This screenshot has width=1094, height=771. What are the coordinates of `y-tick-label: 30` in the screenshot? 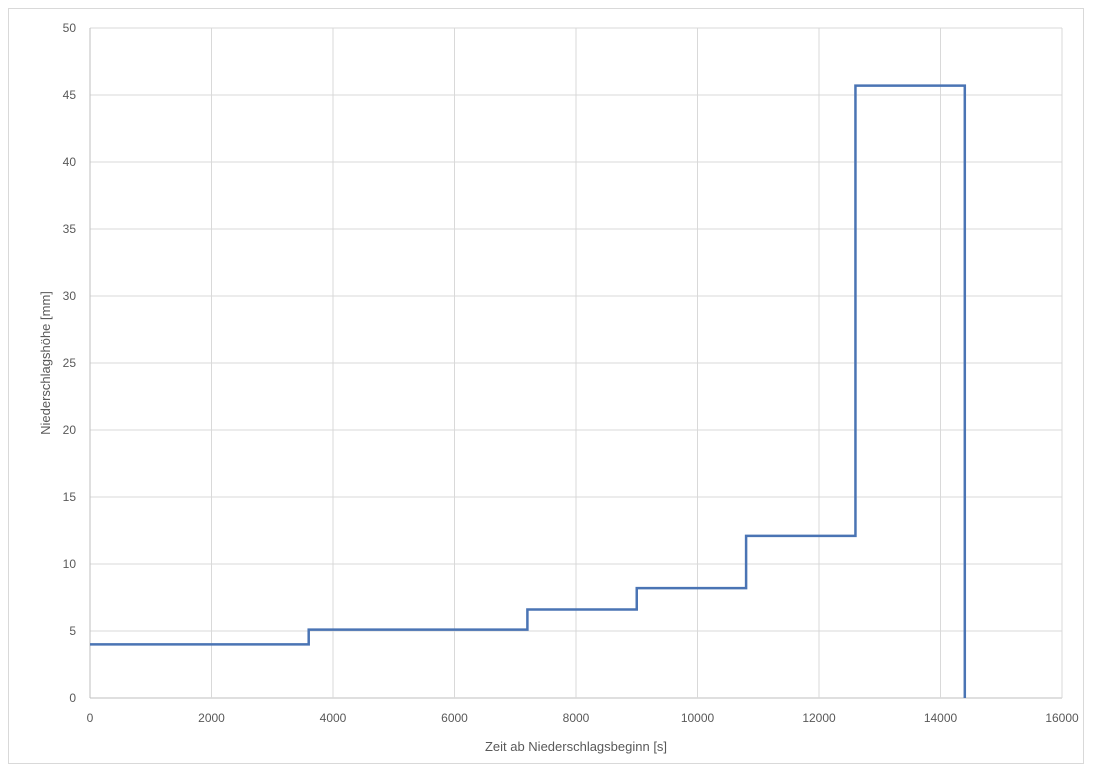 It's located at (70, 296).